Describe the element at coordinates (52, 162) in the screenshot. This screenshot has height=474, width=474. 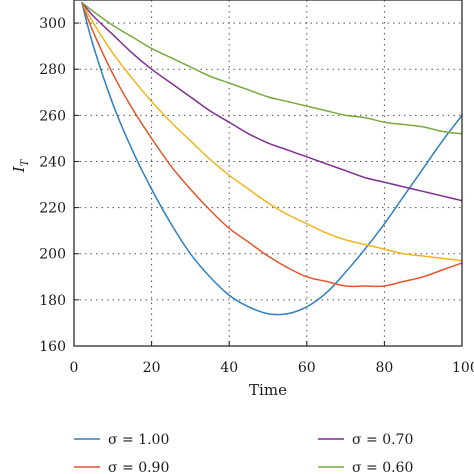
I see `y-tick-label: 240` at that location.